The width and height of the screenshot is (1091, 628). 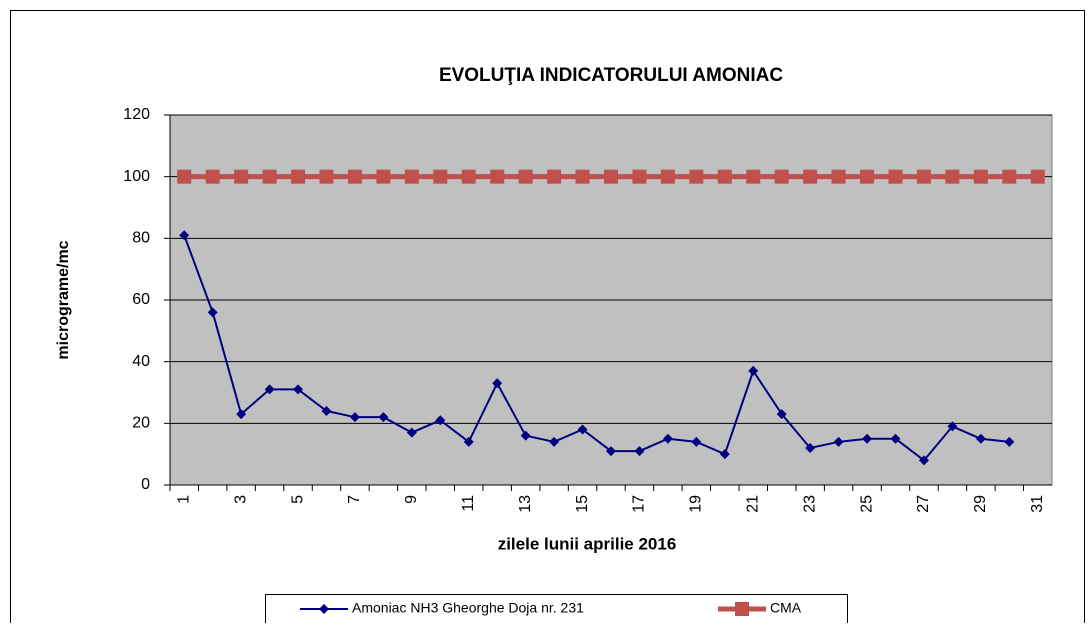 I want to click on y-tick-label: 20, so click(x=141, y=423).